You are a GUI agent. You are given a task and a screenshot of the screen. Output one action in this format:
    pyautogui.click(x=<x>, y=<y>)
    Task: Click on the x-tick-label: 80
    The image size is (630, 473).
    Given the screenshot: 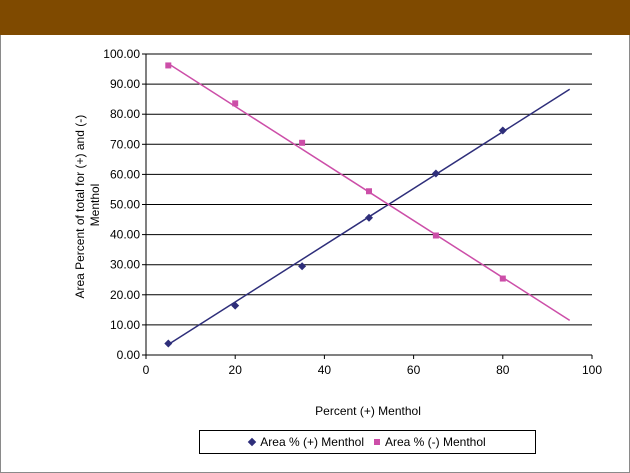 What is the action you would take?
    pyautogui.click(x=503, y=370)
    